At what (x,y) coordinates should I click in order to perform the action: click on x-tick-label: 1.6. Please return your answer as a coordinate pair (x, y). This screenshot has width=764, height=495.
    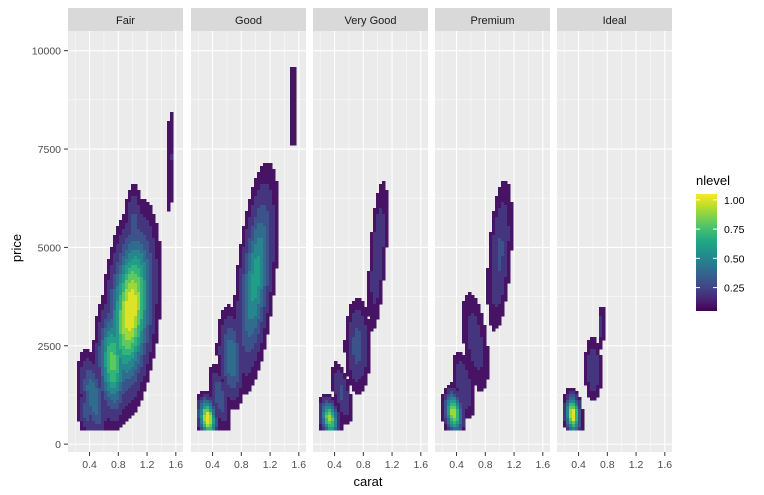
    Looking at the image, I should click on (543, 465).